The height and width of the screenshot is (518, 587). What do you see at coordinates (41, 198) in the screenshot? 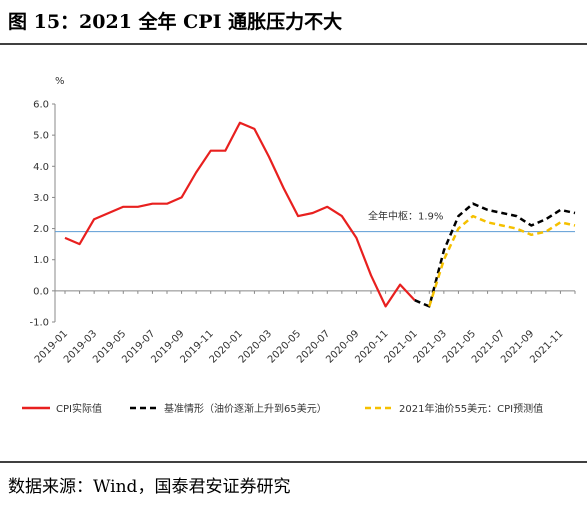
I see `y-tick-label: 3.0` at bounding box center [41, 198].